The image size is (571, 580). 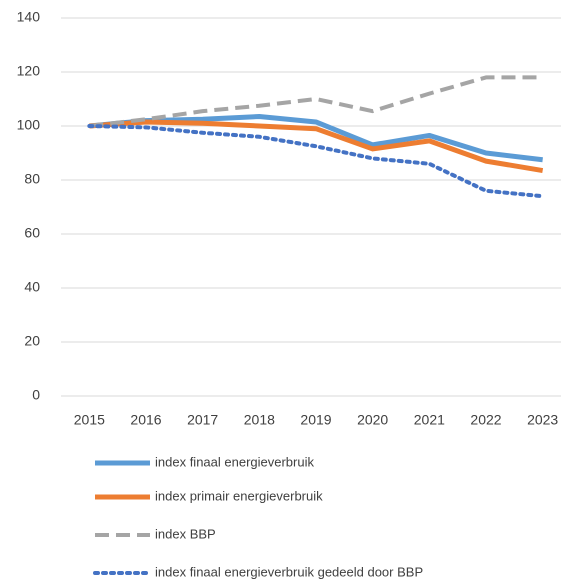 I want to click on legend-label: index primair energieverbruik, so click(x=239, y=495).